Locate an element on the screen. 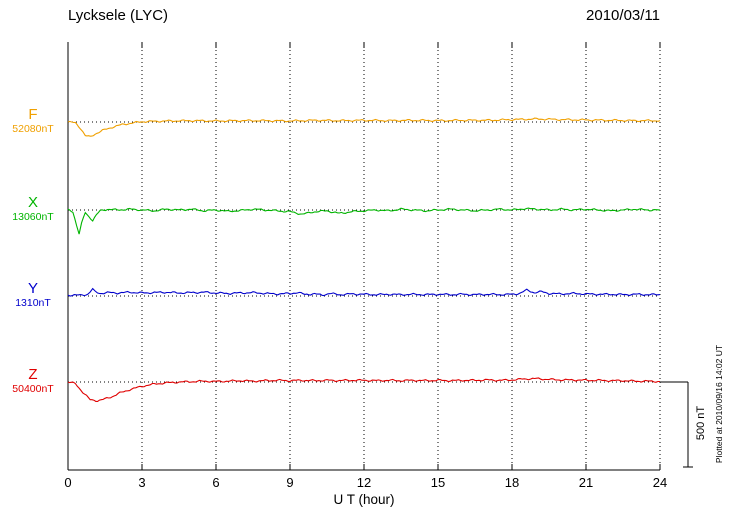 The image size is (730, 520). x-axis-label: U T (hour) is located at coordinates (364, 499).